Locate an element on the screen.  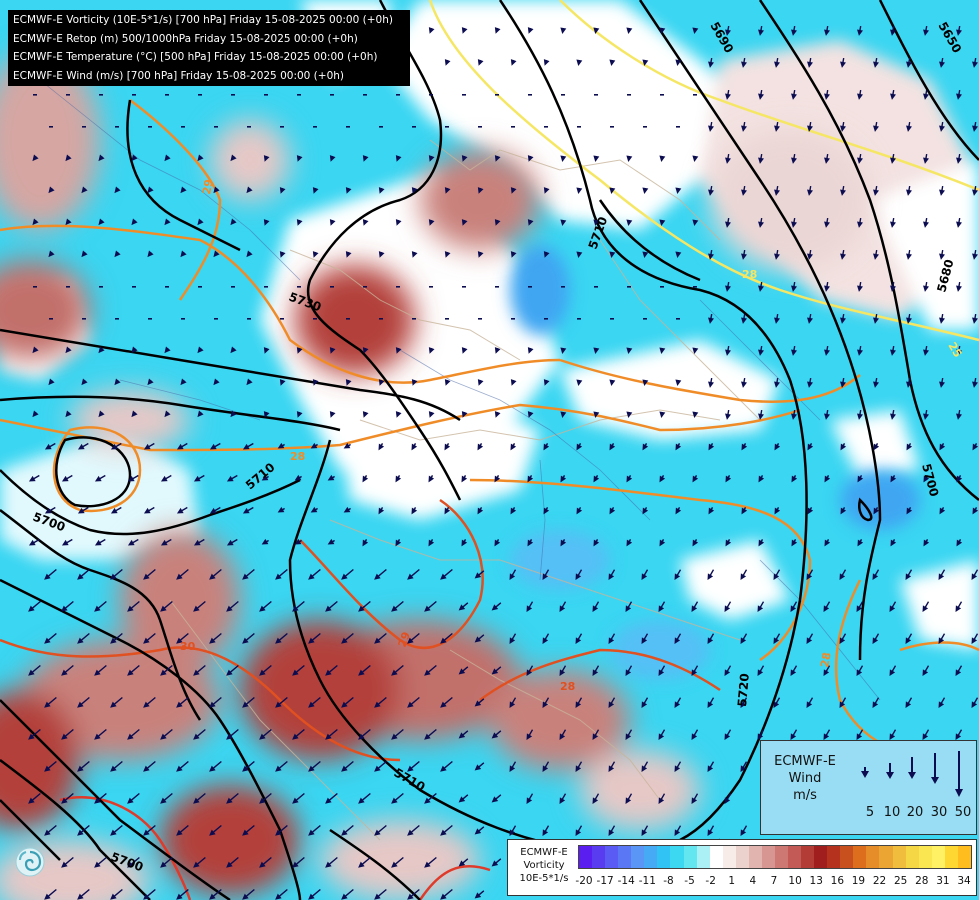
wind-value: 50 is located at coordinates (963, 812).